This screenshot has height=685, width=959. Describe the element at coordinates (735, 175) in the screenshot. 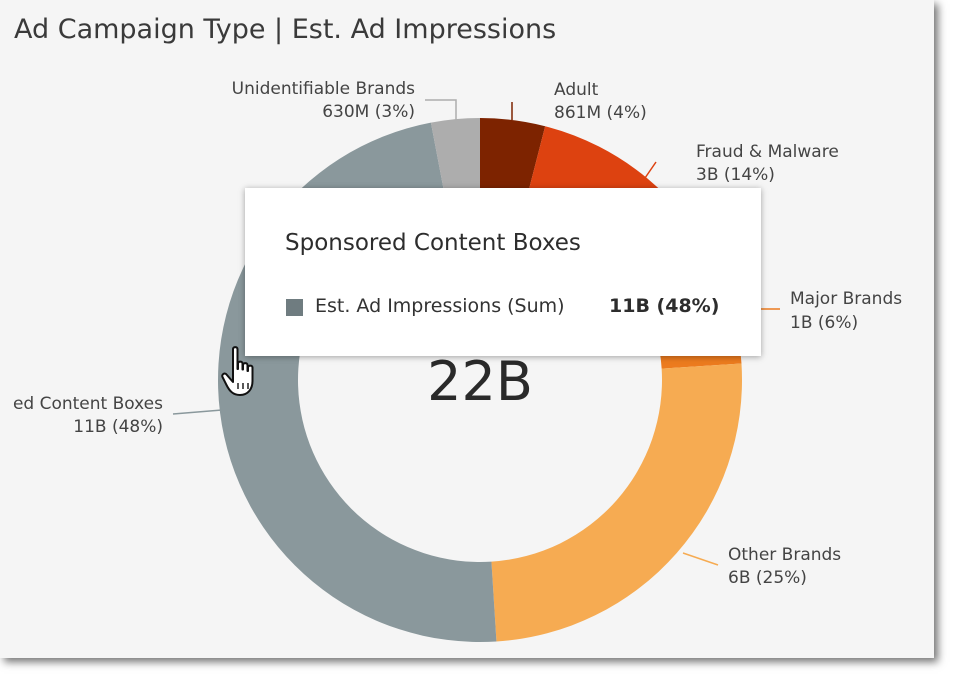

I see `slice-value-fraud-malware: 3B (14%)` at that location.